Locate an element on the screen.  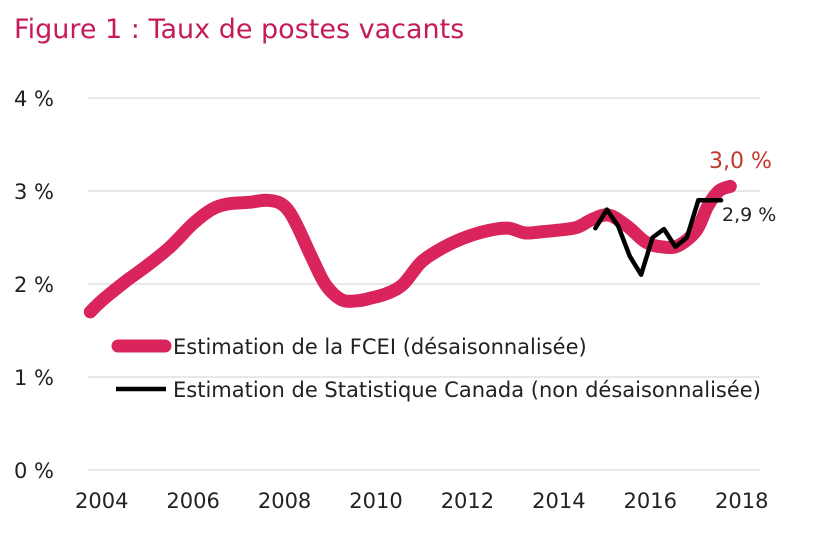
x-tick-label: 2012 is located at coordinates (467, 501).